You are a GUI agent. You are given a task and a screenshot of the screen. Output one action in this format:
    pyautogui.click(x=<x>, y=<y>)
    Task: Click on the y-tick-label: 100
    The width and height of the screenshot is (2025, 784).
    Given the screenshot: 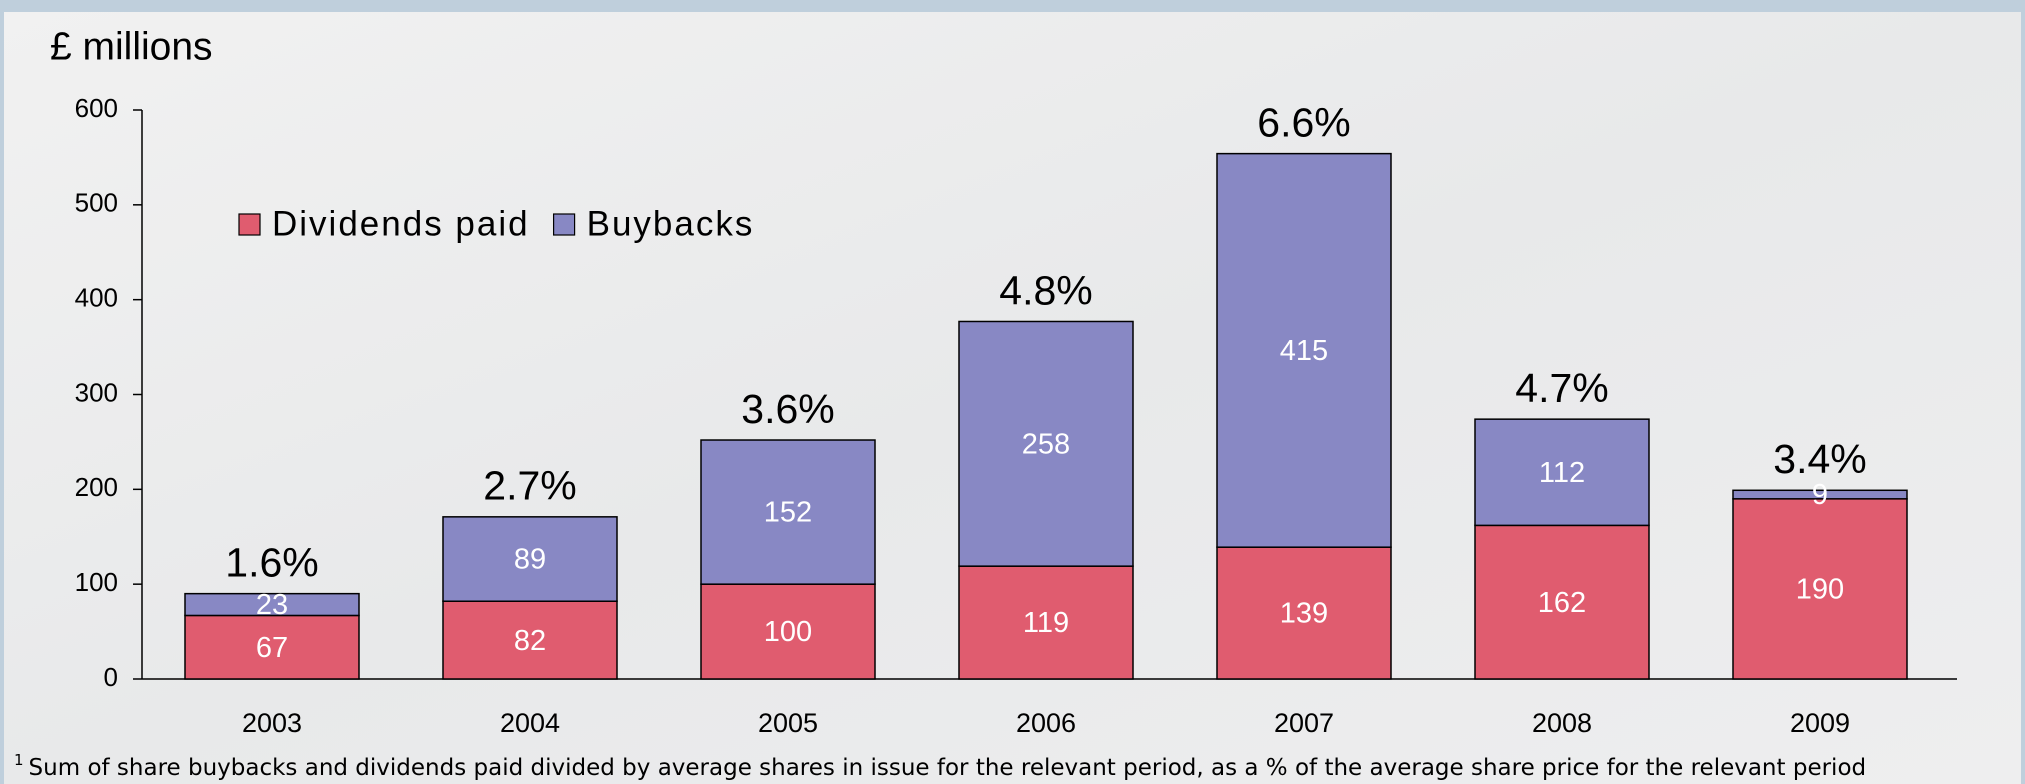 What is the action you would take?
    pyautogui.click(x=96, y=582)
    